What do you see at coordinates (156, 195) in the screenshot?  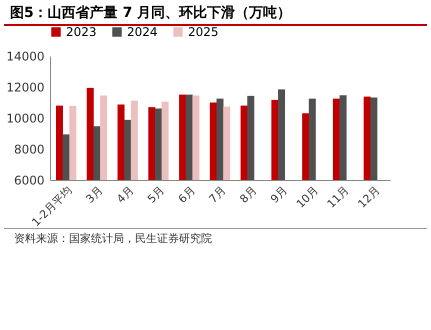 I see `x-tick-label: 5月` at bounding box center [156, 195].